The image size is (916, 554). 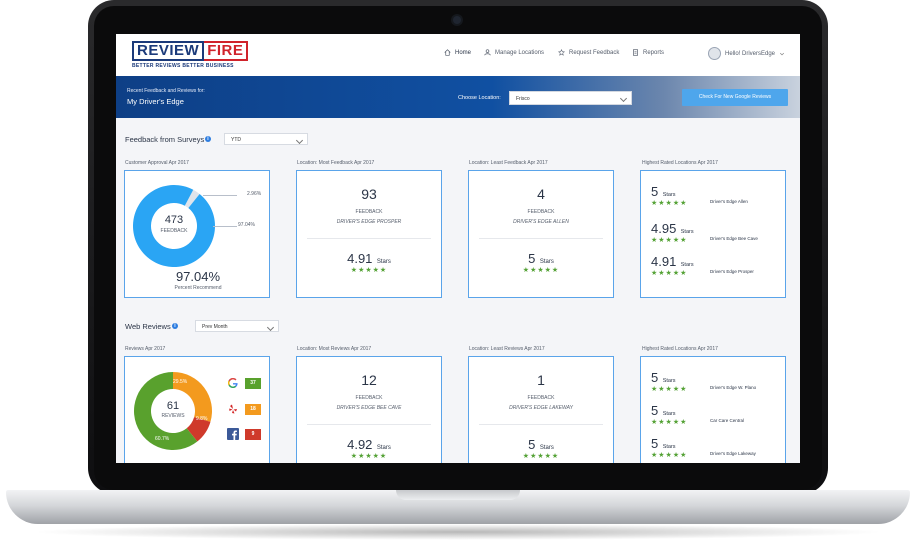 What do you see at coordinates (447, 52) in the screenshot?
I see `home-icon` at bounding box center [447, 52].